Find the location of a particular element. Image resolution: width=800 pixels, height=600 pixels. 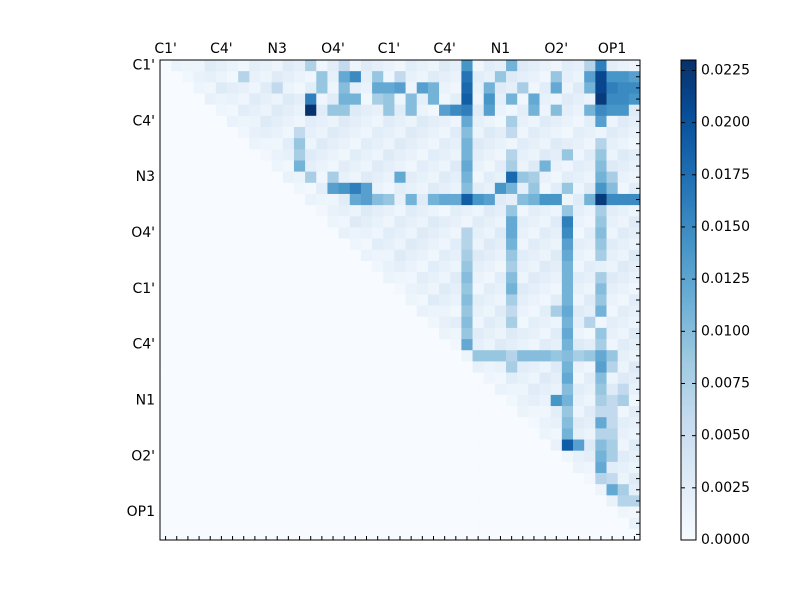

y-tick-label: C1' is located at coordinates (143, 289).